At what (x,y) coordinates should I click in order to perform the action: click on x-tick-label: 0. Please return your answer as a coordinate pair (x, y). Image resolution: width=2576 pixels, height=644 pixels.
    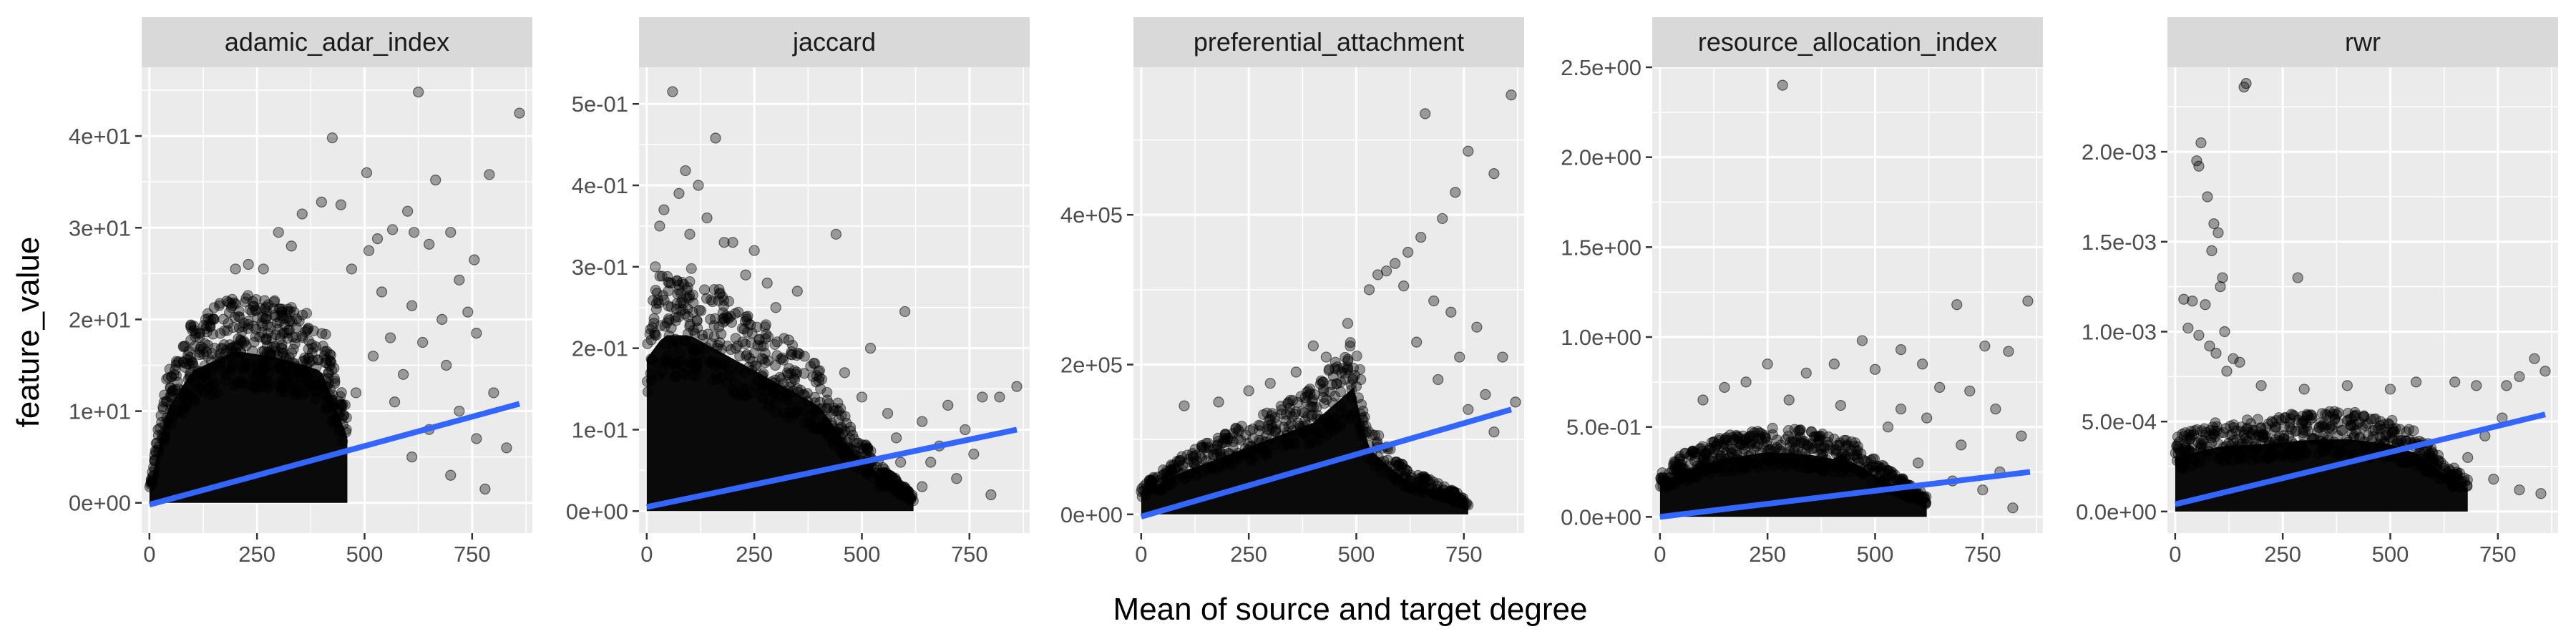
    Looking at the image, I should click on (1141, 554).